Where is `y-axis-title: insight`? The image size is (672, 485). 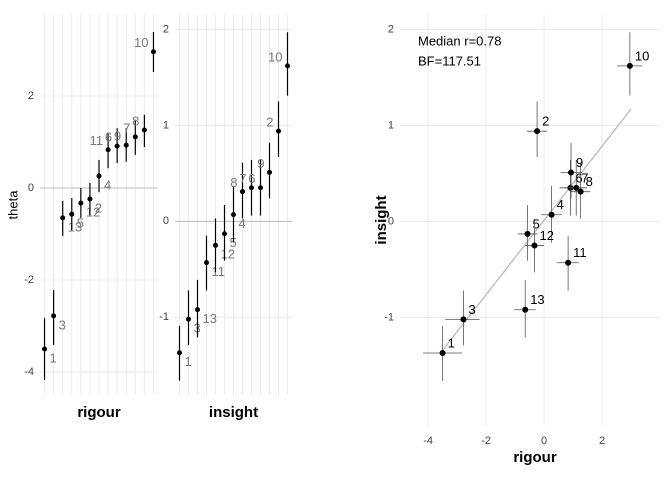 y-axis-title: insight is located at coordinates (381, 219).